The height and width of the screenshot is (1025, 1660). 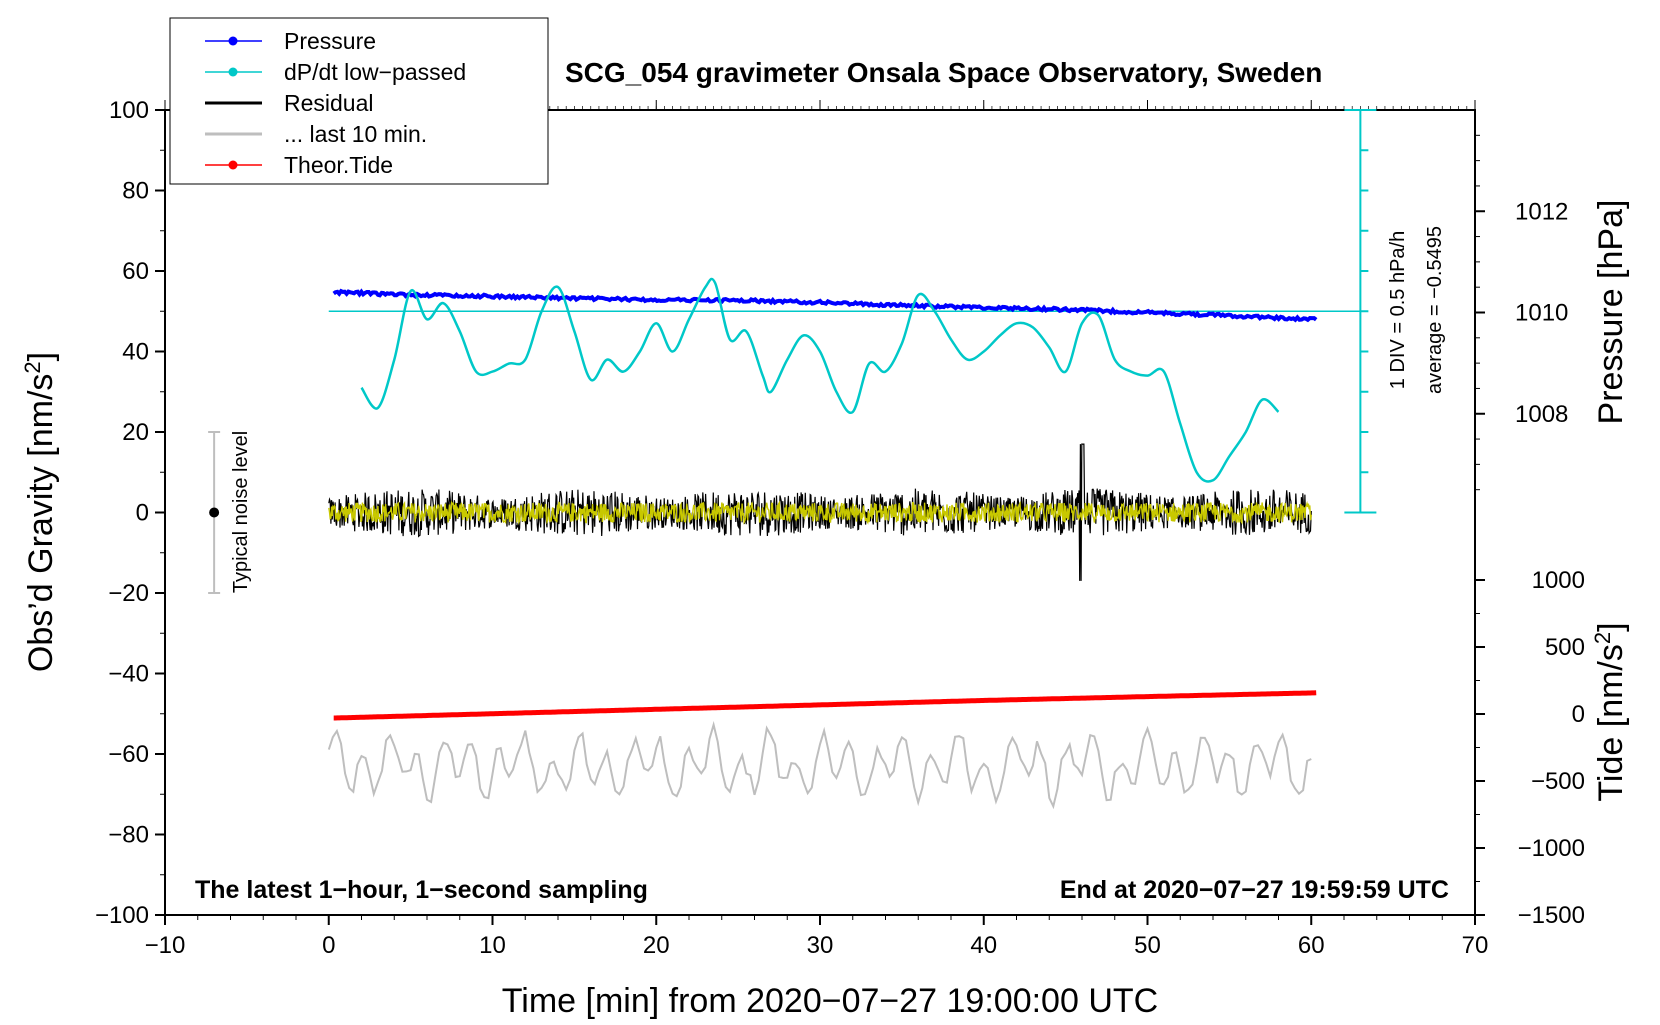 What do you see at coordinates (1147, 945) in the screenshot?
I see `x-tick-label: 50` at bounding box center [1147, 945].